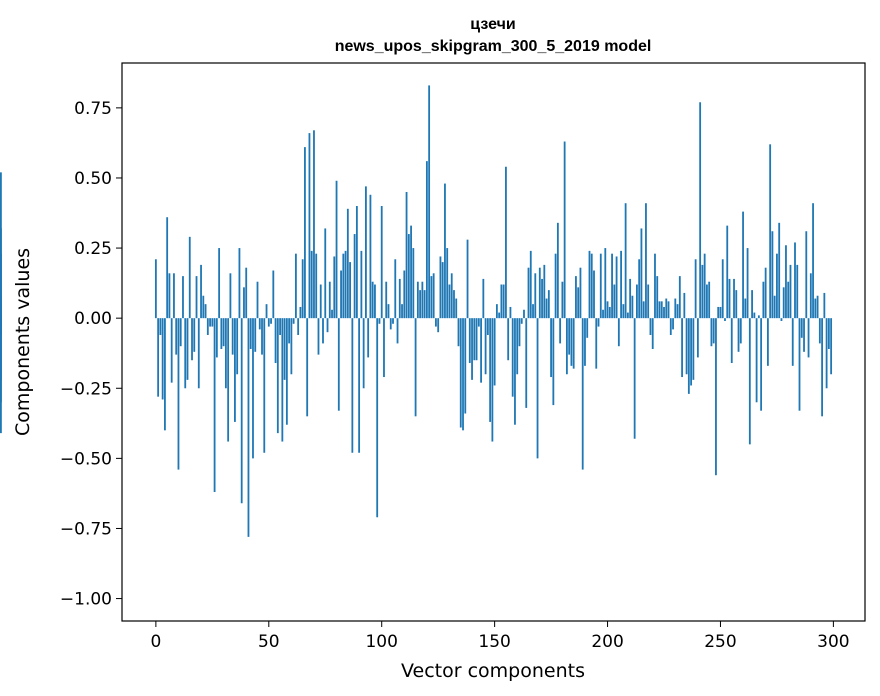 The image size is (880, 696). What do you see at coordinates (93, 249) in the screenshot?
I see `y-tick-label: 0.25` at bounding box center [93, 249].